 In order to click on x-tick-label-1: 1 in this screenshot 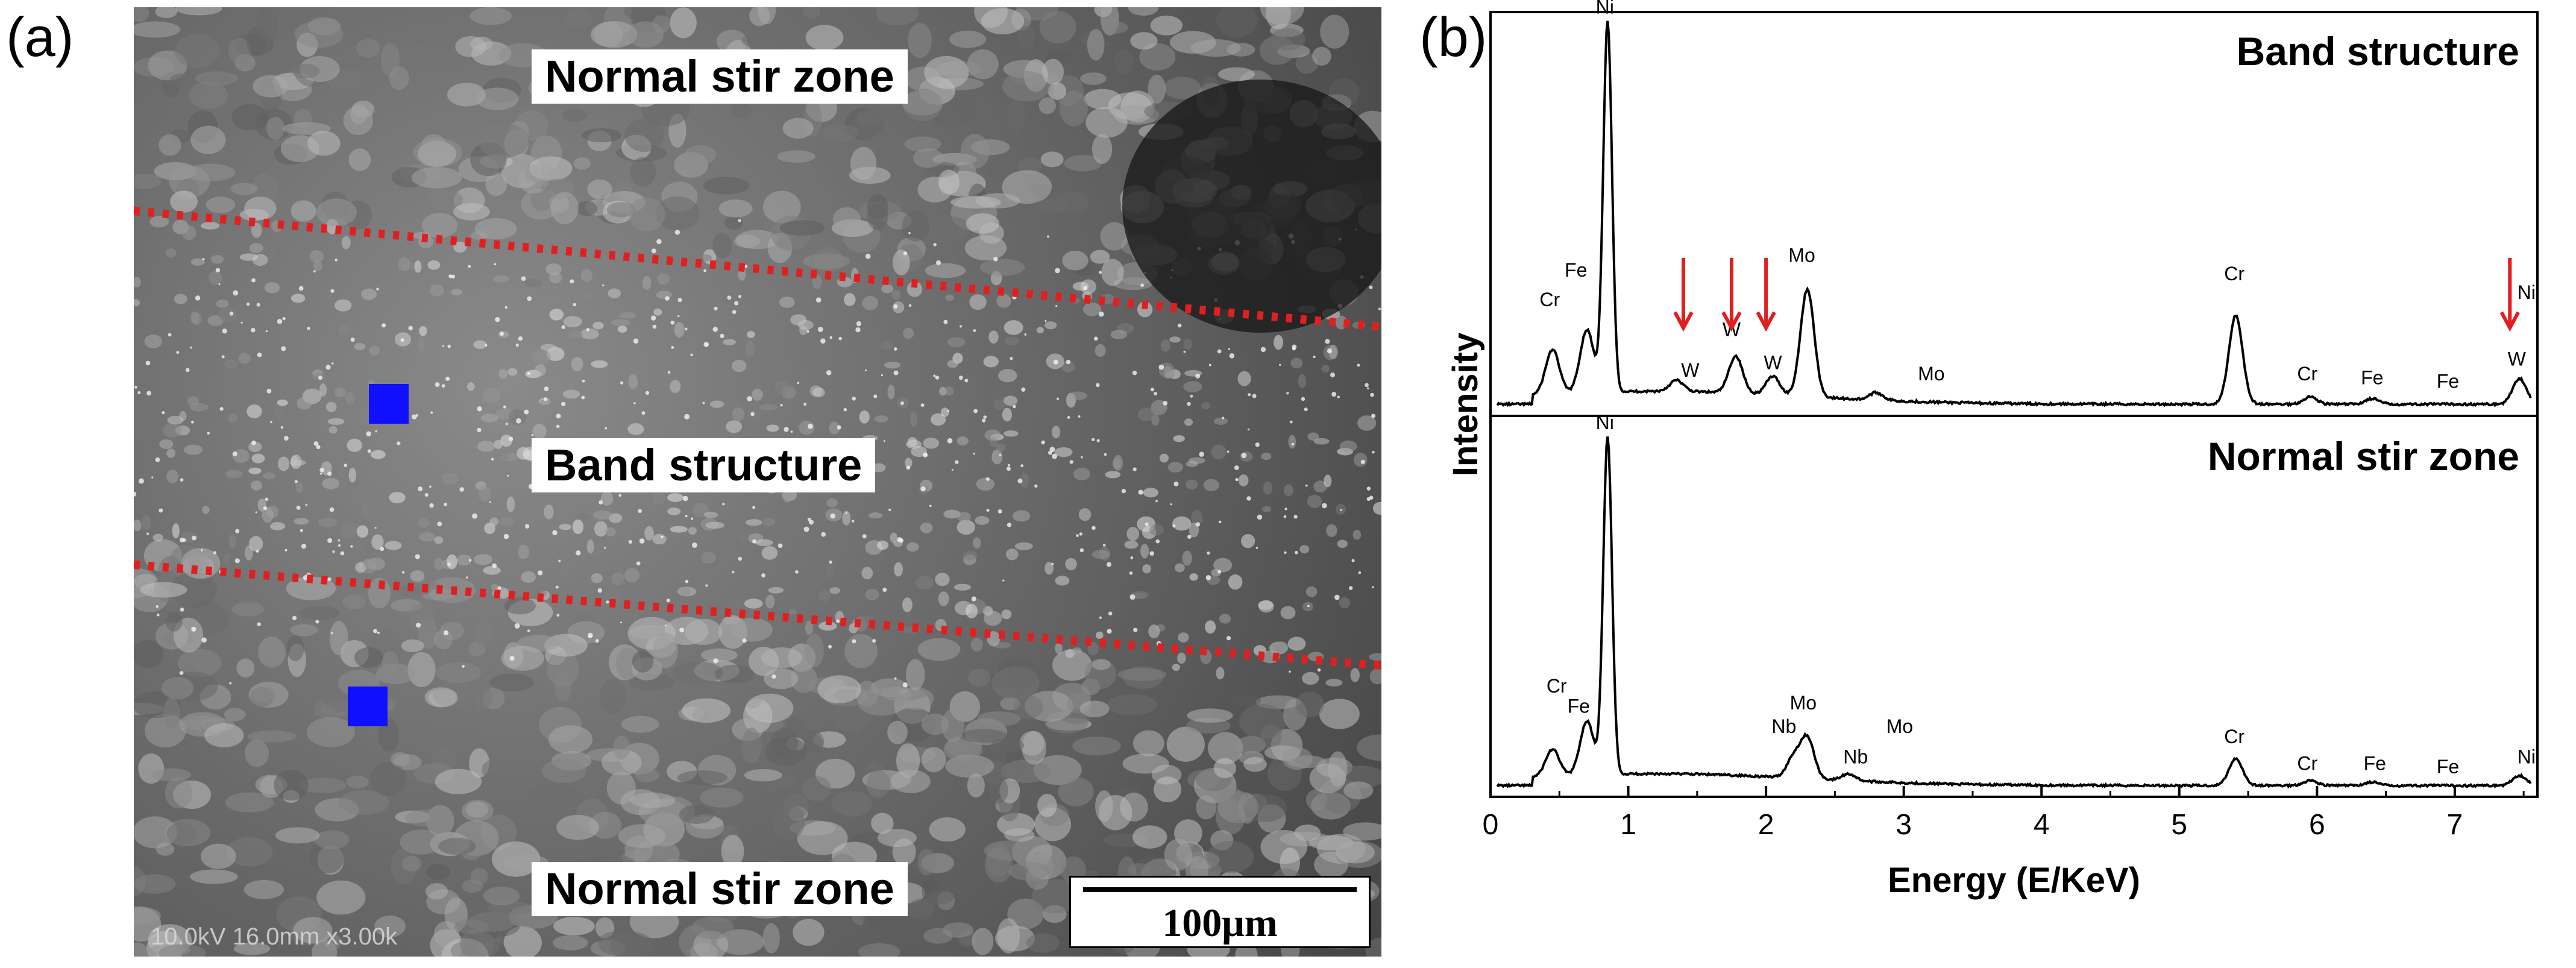, I will do `click(1628, 825)`.